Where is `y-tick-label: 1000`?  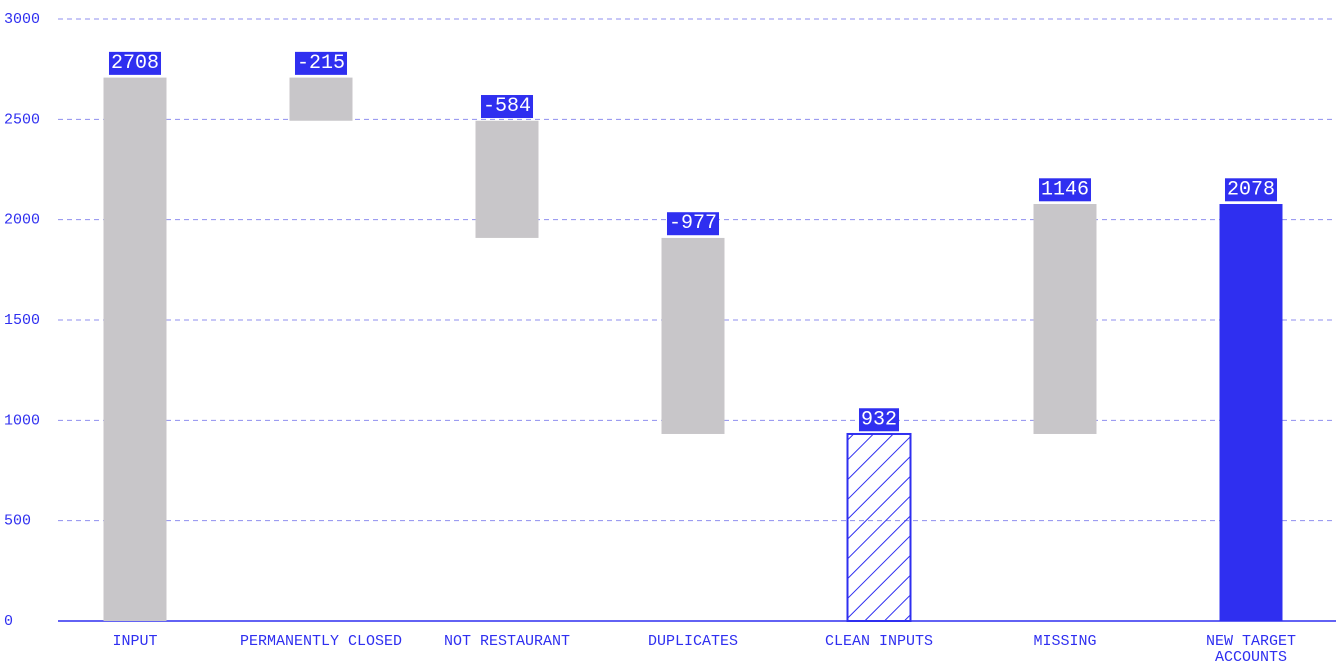
y-tick-label: 1000 is located at coordinates (22, 420).